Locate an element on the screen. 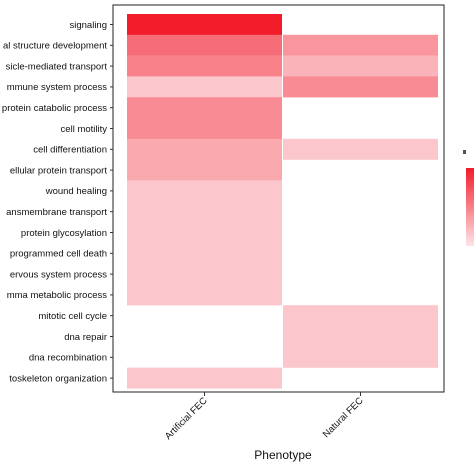 The width and height of the screenshot is (474, 474). y-tick-label: dna repair is located at coordinates (85, 337).